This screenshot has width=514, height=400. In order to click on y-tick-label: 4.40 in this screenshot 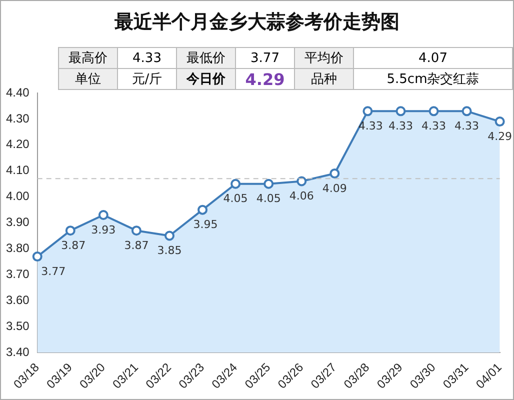, I will do `click(18, 92)`.